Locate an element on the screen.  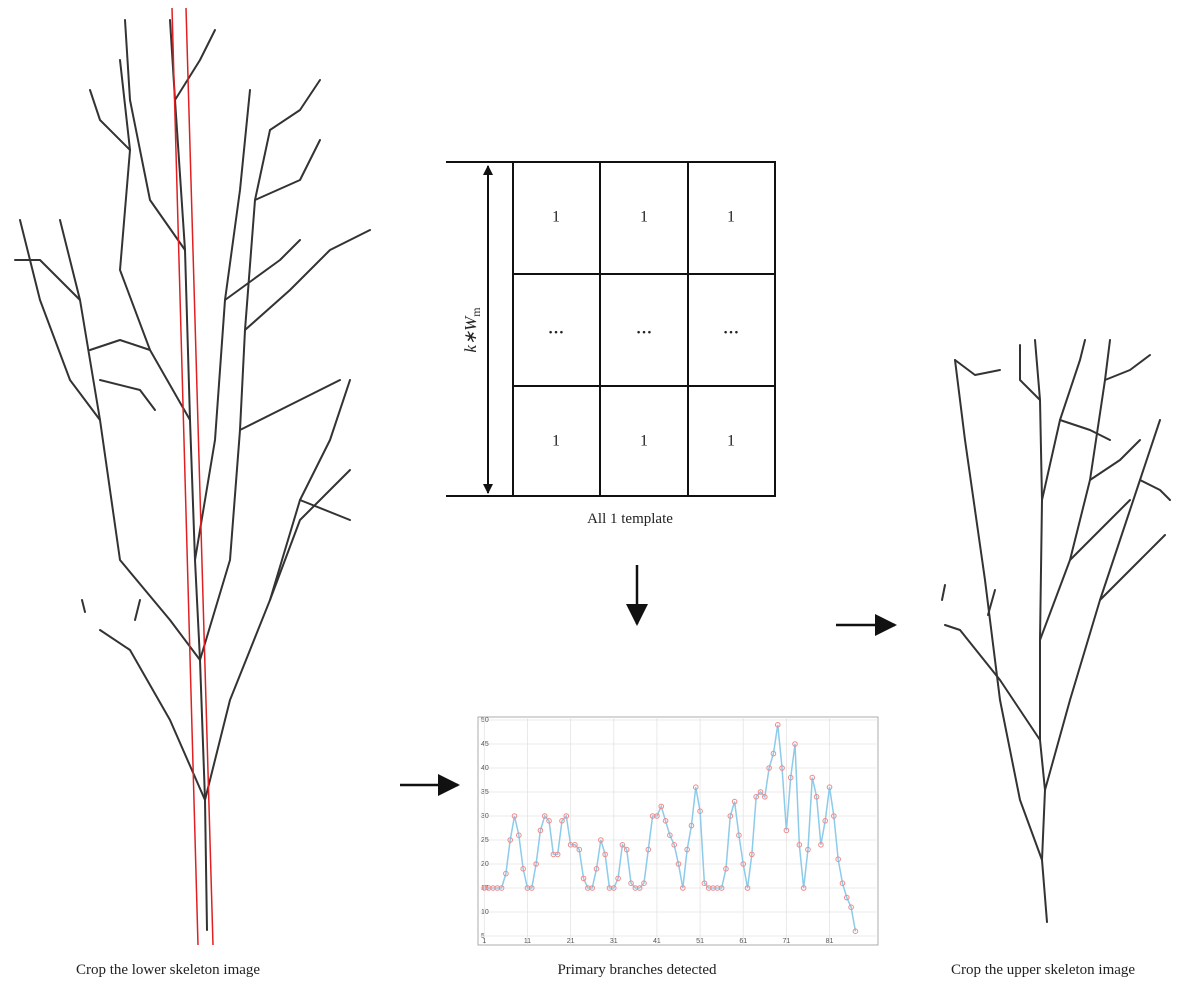
y-tick-label: 25 is located at coordinates (485, 840).